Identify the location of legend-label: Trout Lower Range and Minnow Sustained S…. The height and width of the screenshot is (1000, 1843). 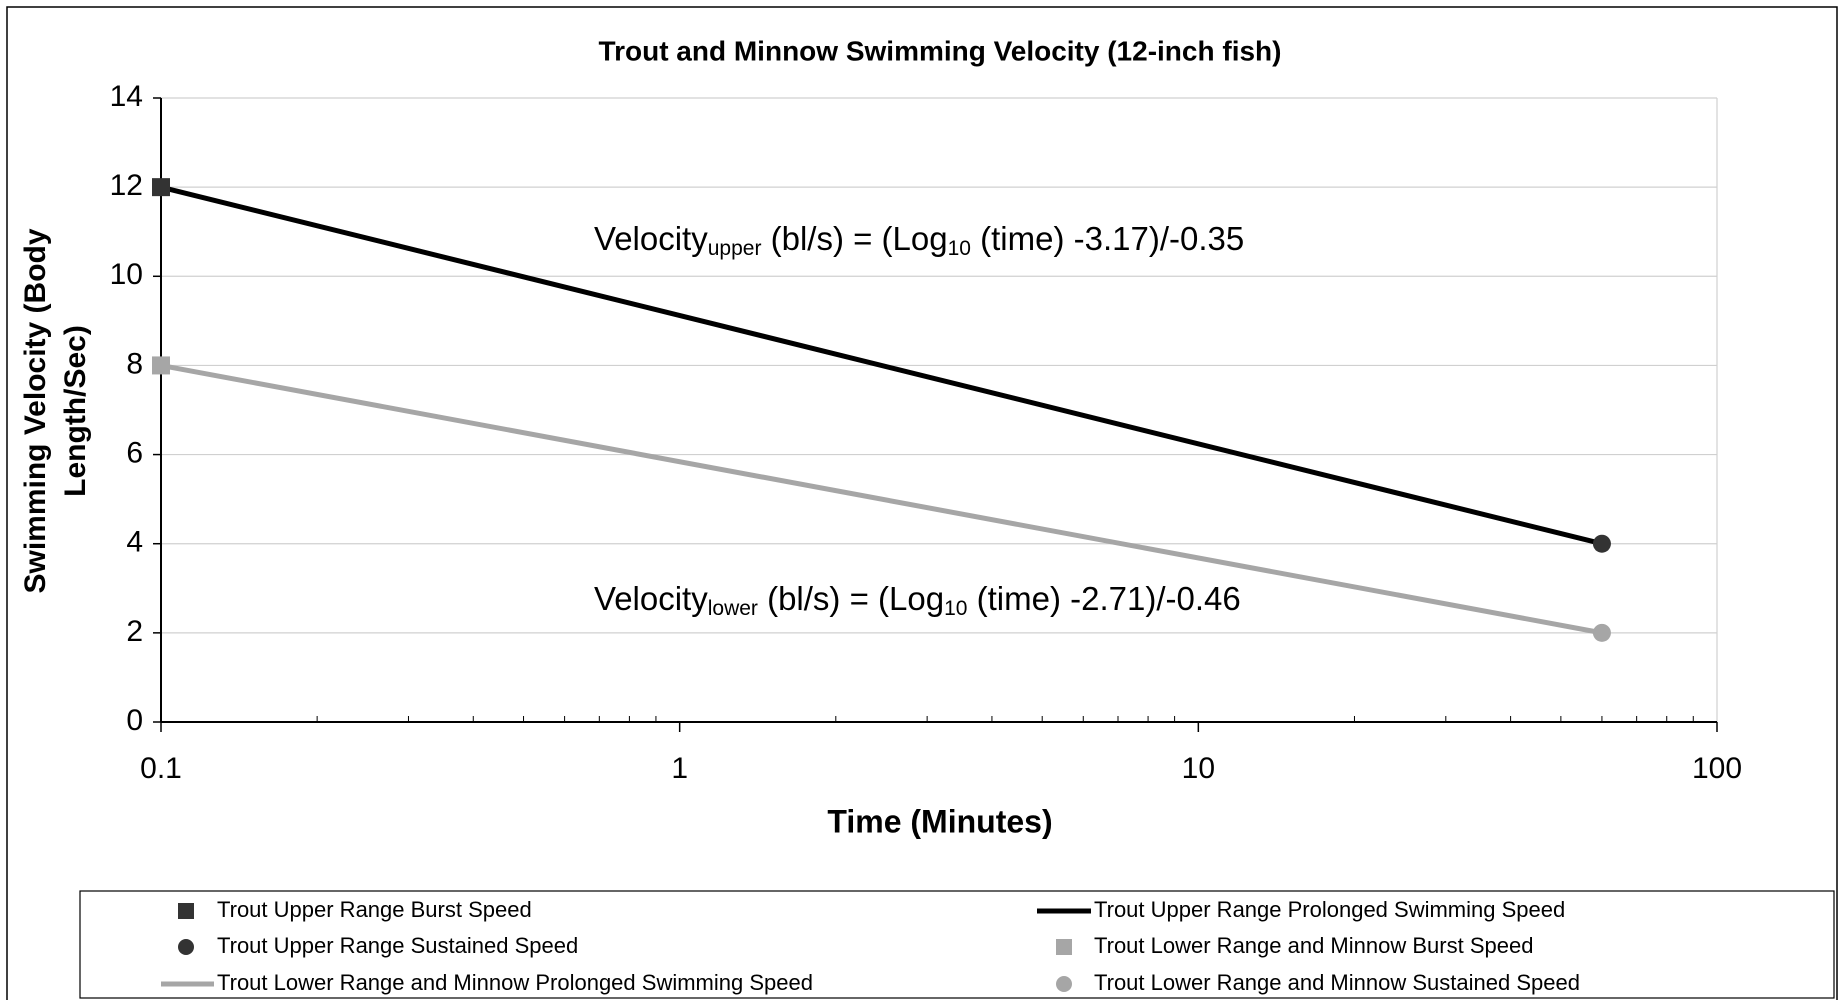
(1337, 982).